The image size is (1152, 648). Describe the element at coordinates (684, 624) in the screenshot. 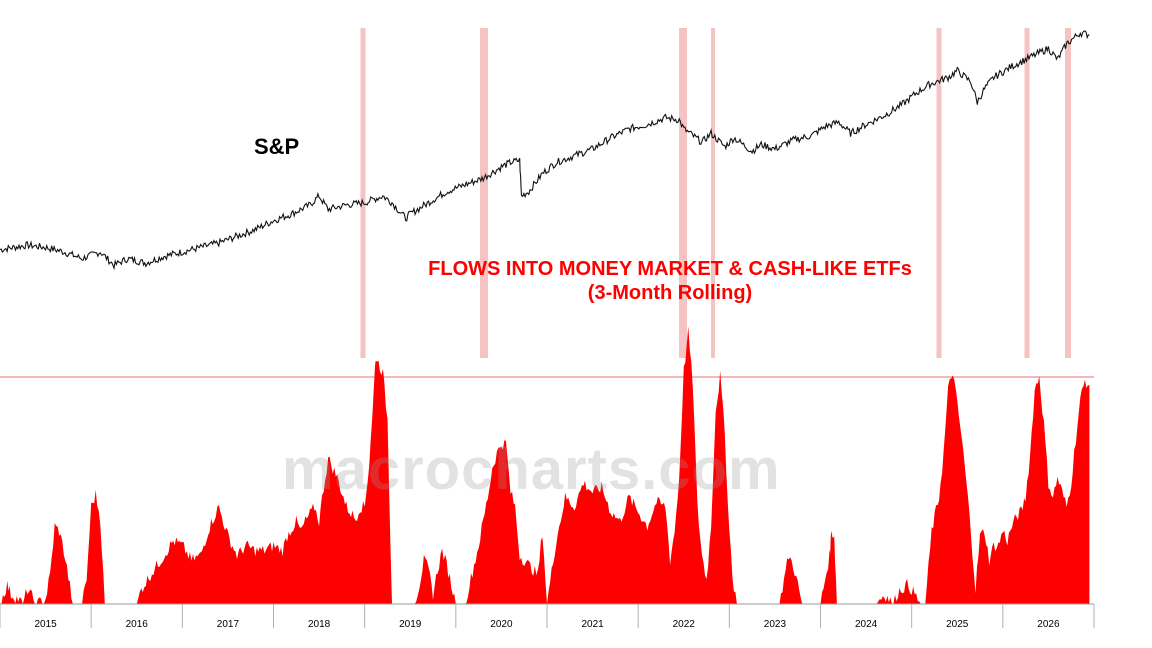

I see `x-tick-label: 2022` at that location.